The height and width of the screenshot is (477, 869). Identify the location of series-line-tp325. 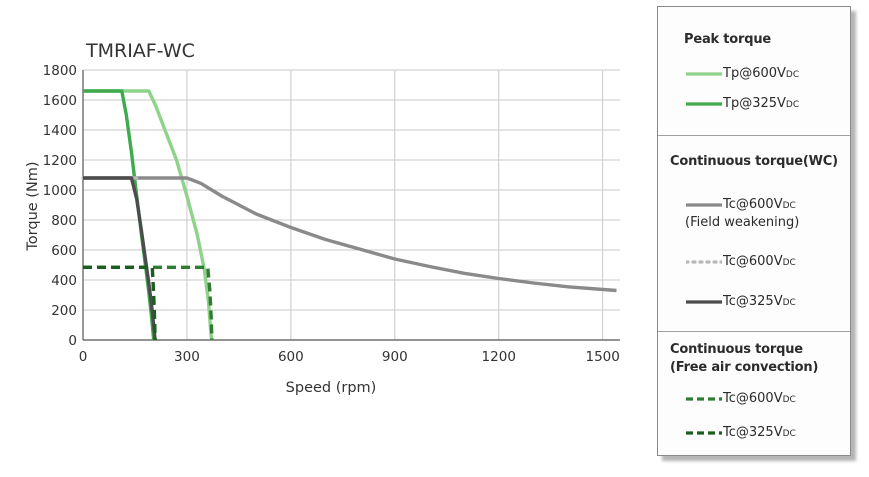
(119, 215).